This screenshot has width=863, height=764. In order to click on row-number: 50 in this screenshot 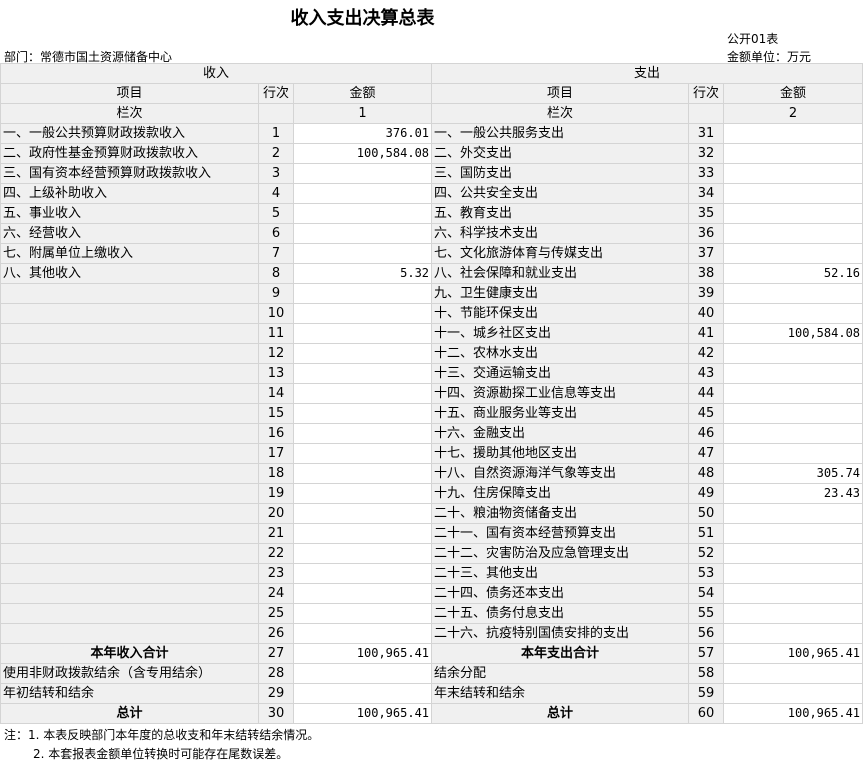, I will do `click(706, 513)`.